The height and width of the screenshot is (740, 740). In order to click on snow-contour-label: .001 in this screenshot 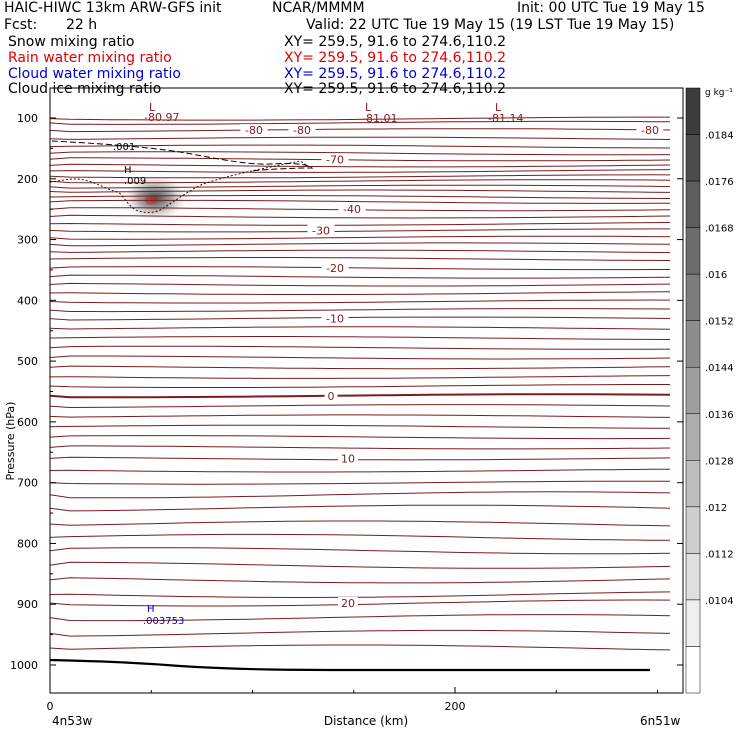, I will do `click(124, 147)`.